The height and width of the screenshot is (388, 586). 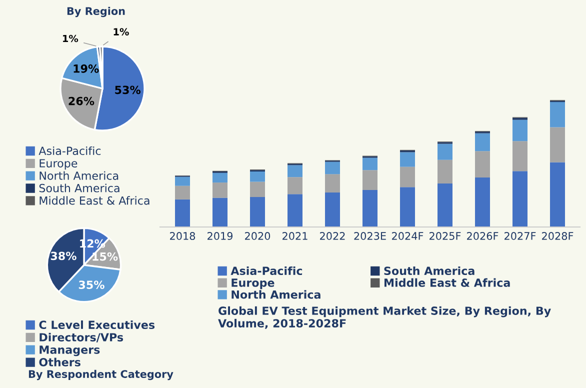 I want to click on text: Global EV Test Equipment Market Size, By Region, By Volume, 2018-2028F, so click(x=384, y=317).